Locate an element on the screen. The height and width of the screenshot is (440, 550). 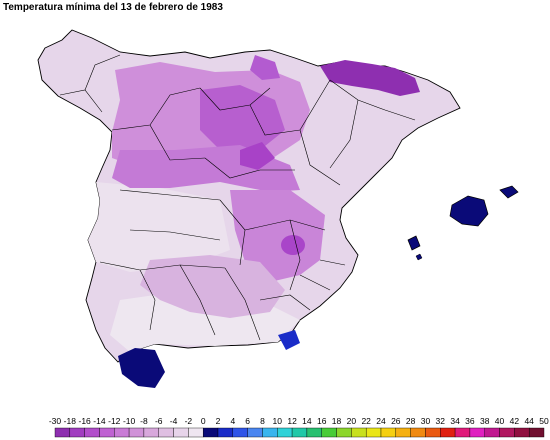
legend-tick-label: -10 is located at coordinates (129, 421).